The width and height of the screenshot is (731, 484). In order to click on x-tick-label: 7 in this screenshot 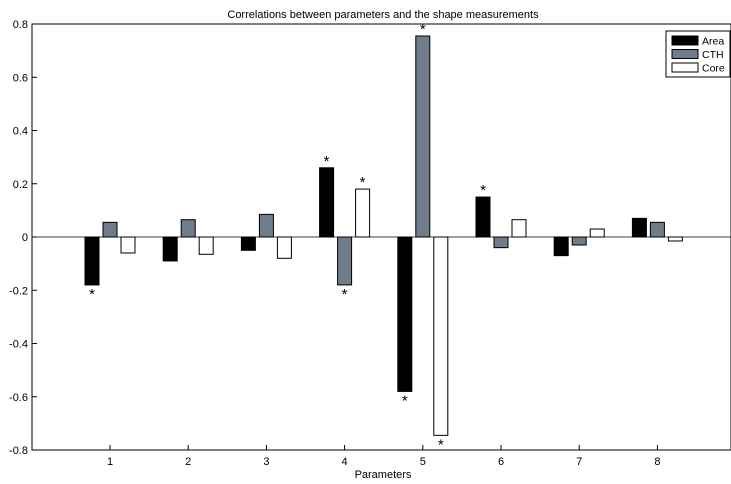, I will do `click(579, 462)`.